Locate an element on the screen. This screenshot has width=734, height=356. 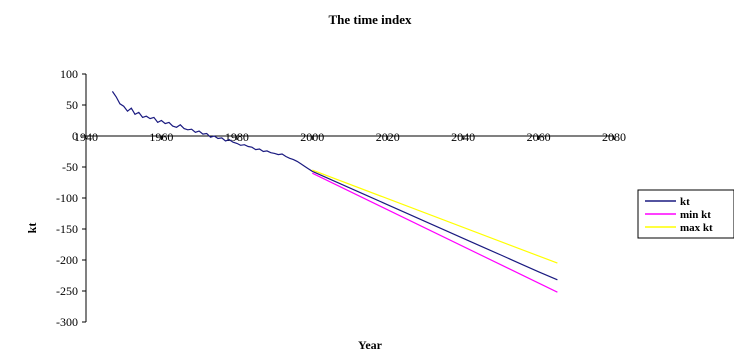
x-axis-label: Year is located at coordinates (370, 345).